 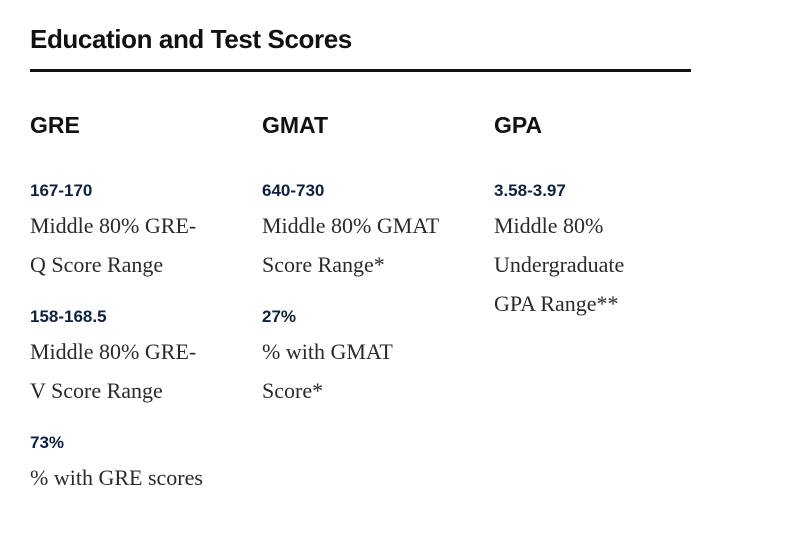 I want to click on stat-description-line: % with GMAT, so click(x=327, y=351).